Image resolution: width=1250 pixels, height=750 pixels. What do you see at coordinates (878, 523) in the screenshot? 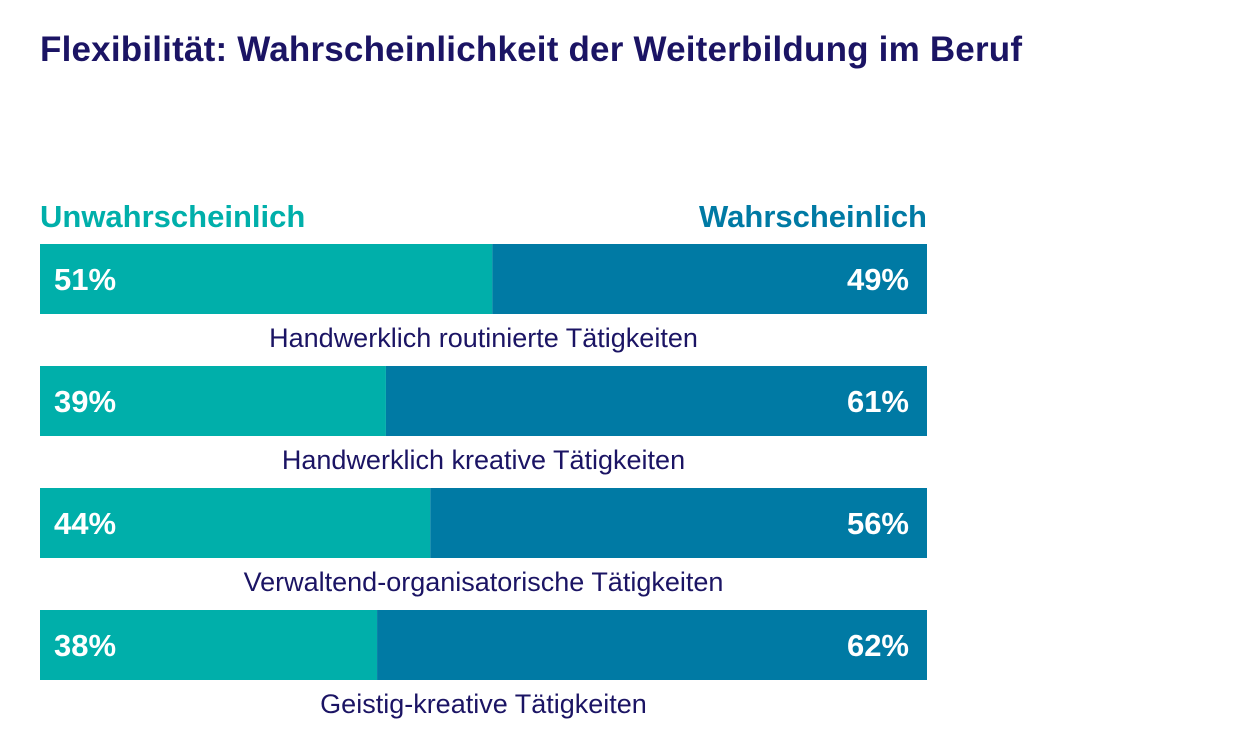
I see `value-label-likely: 56%` at bounding box center [878, 523].